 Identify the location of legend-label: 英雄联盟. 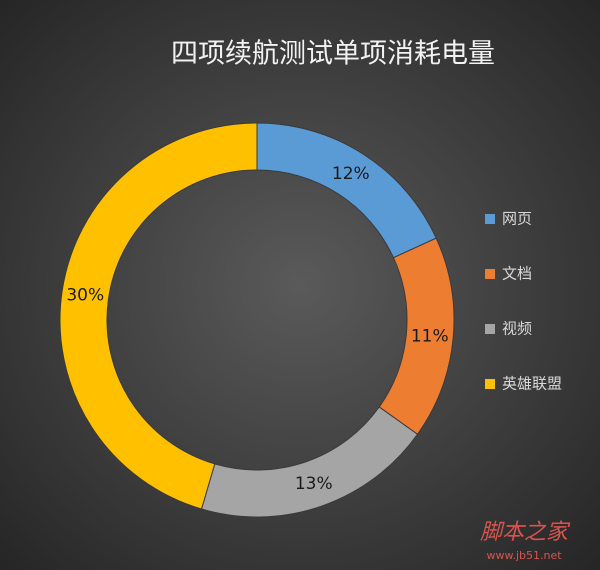
(532, 384).